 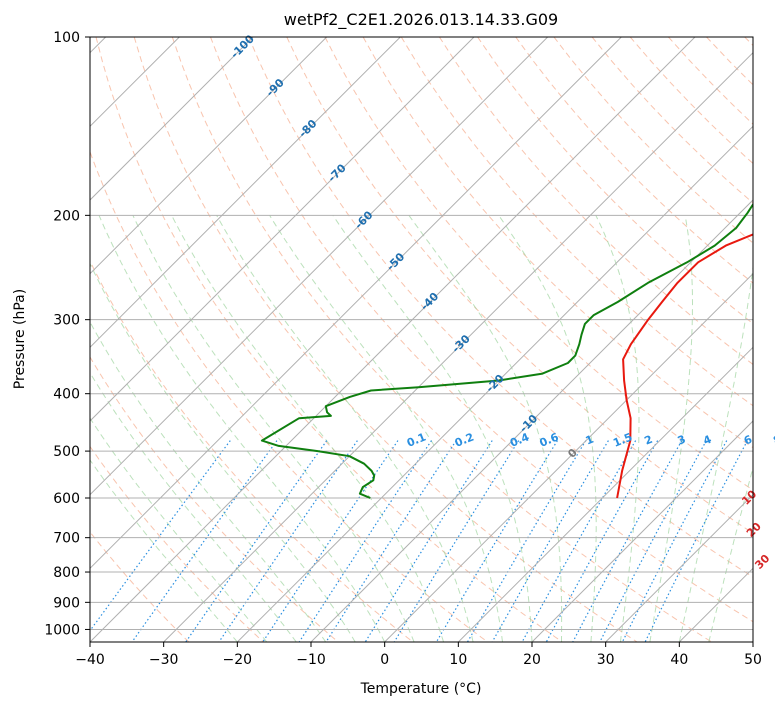 What do you see at coordinates (590, 440) in the screenshot?
I see `mixing-ratio-label: 1` at bounding box center [590, 440].